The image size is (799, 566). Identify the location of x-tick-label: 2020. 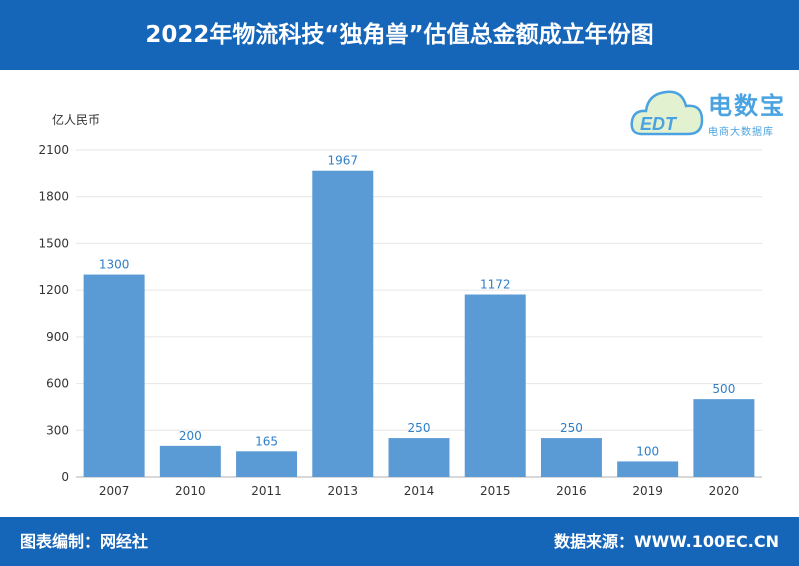
(724, 491).